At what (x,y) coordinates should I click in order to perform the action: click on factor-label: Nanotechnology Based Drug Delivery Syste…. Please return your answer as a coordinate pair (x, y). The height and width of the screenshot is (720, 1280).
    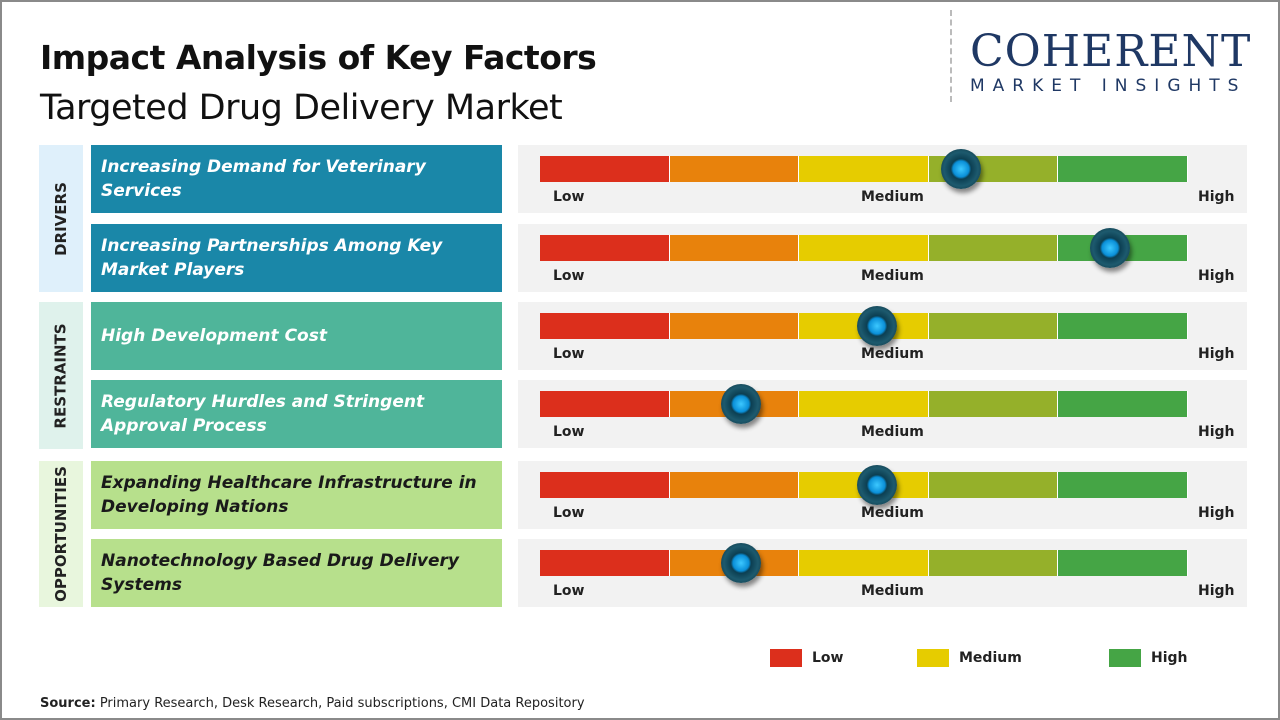
    Looking at the image, I should click on (296, 573).